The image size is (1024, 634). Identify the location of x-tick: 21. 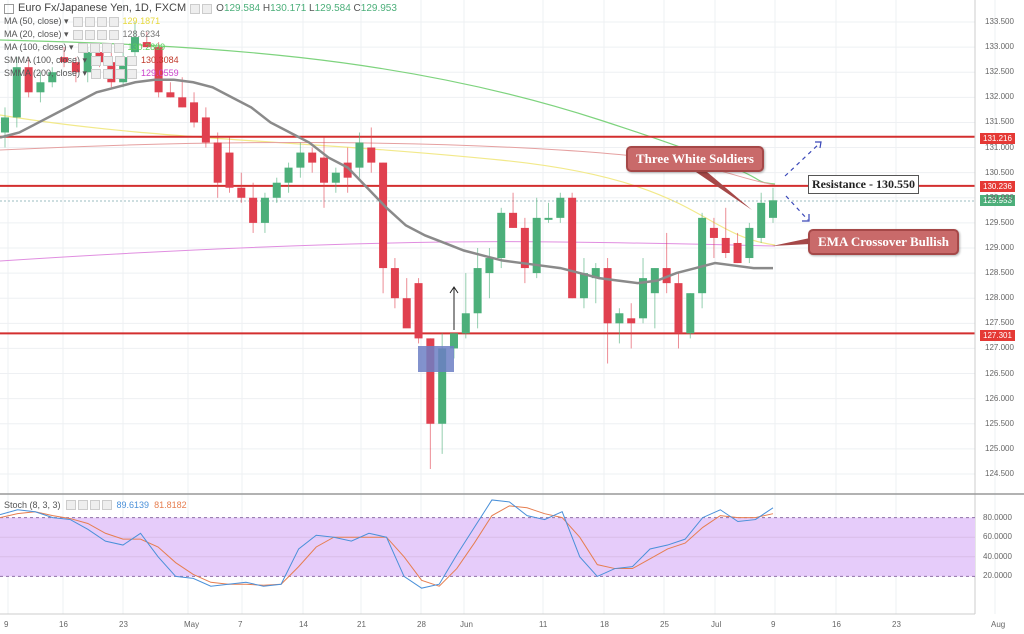
(361, 624).